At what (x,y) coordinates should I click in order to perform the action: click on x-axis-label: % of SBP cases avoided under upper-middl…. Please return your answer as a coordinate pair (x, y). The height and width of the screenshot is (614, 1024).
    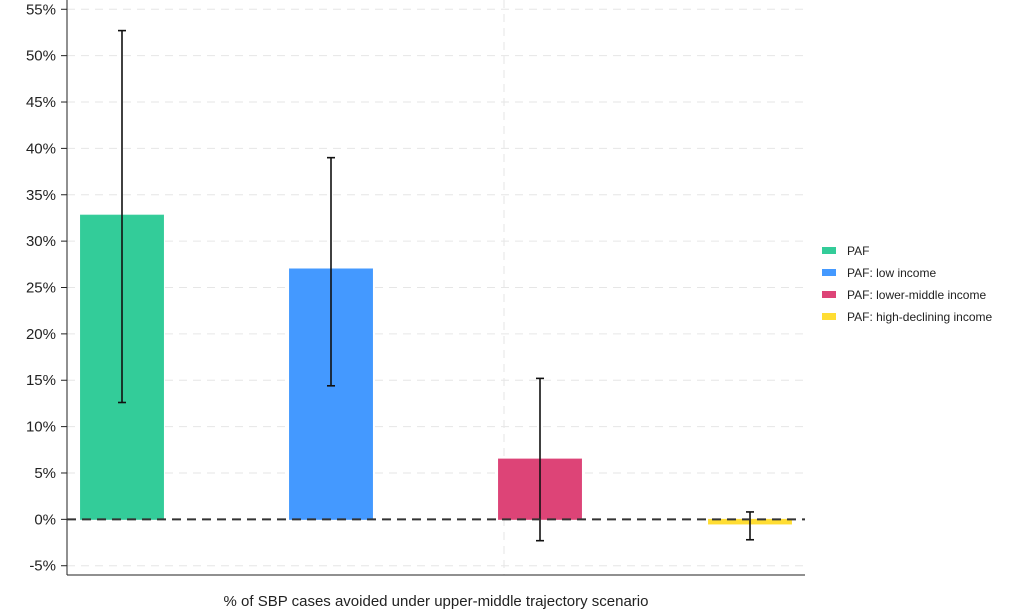
    Looking at the image, I should click on (436, 601).